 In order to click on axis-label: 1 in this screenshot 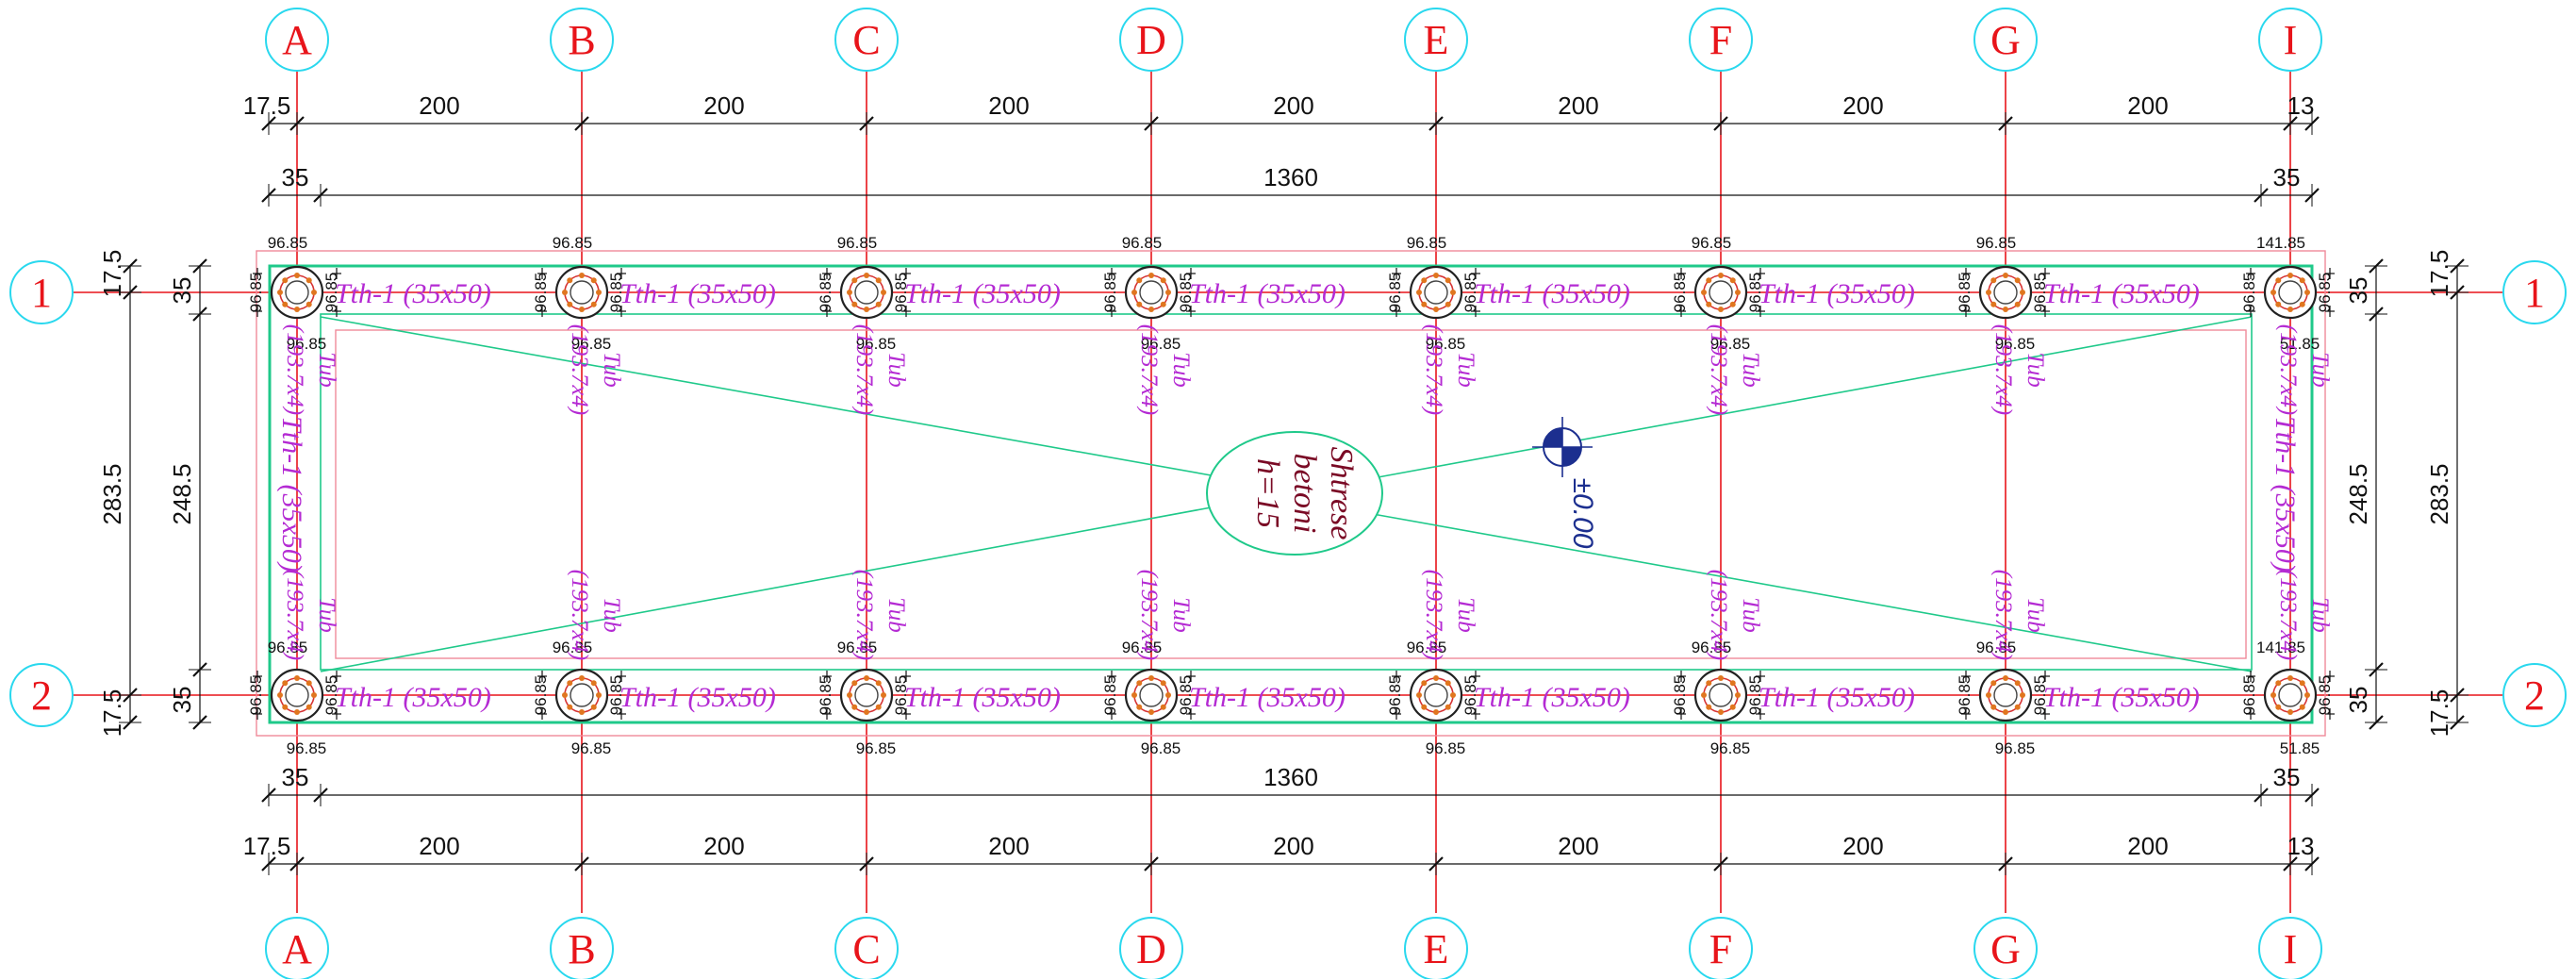, I will do `click(41, 293)`.